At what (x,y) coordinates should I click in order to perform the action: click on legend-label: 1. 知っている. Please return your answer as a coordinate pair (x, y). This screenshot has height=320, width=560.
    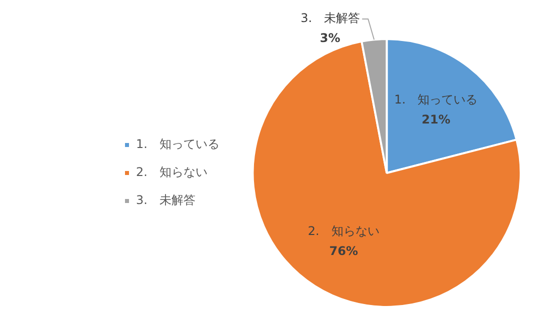
    Looking at the image, I should click on (178, 144).